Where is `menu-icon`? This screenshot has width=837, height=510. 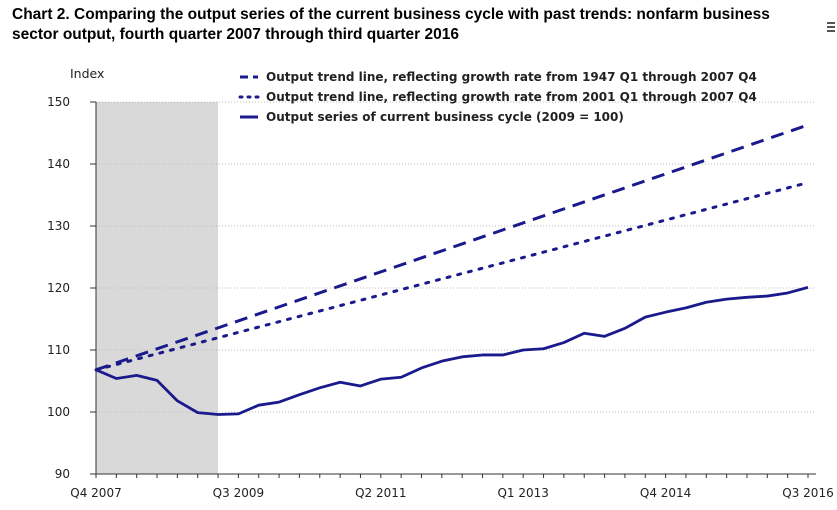
menu-icon is located at coordinates (831, 29).